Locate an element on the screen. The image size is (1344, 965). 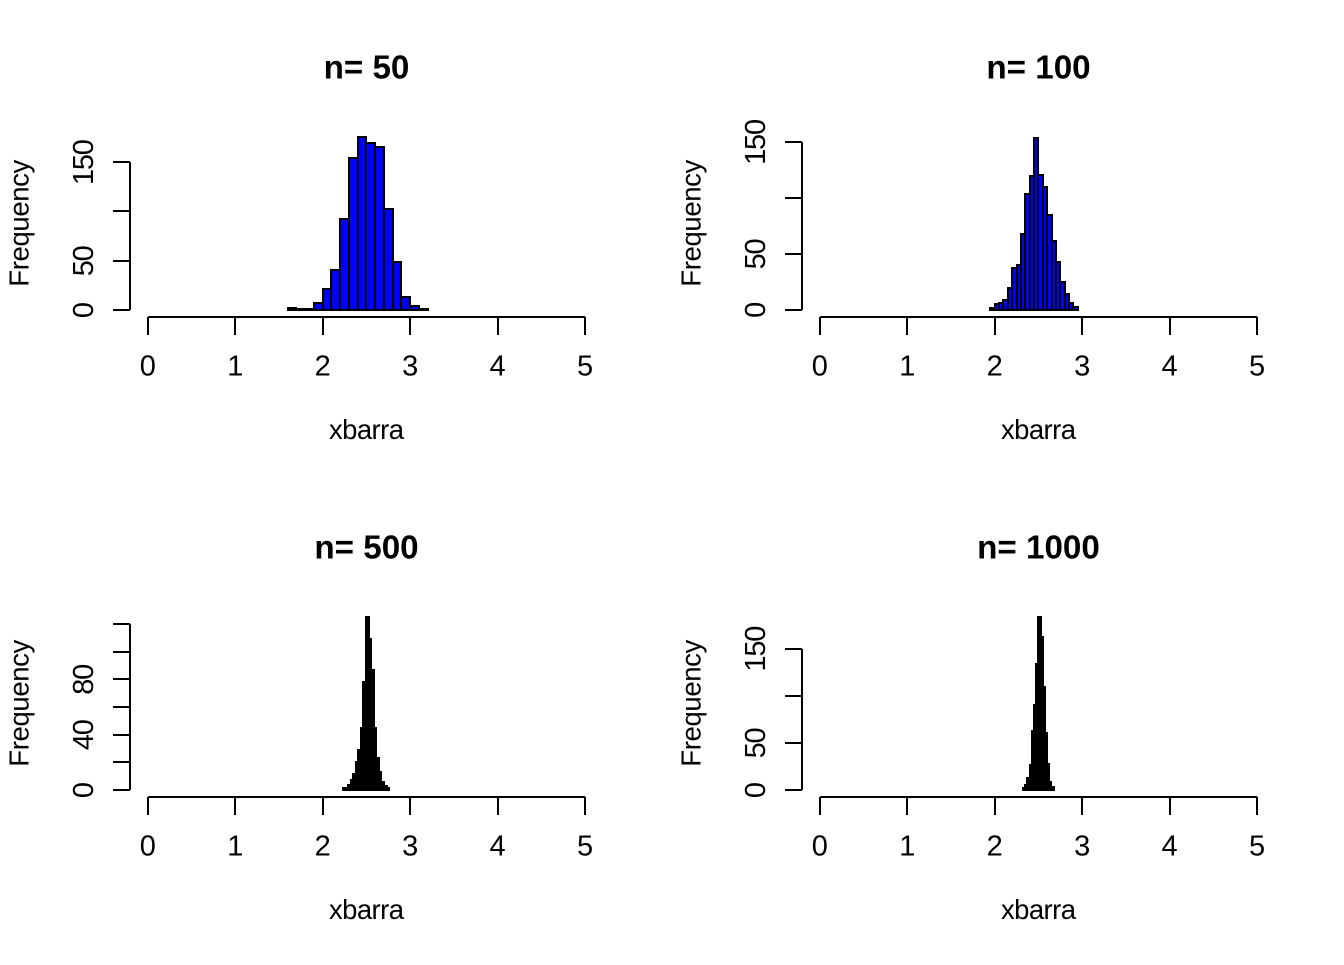
svg-text: n= 50 is located at coordinates (367, 68).